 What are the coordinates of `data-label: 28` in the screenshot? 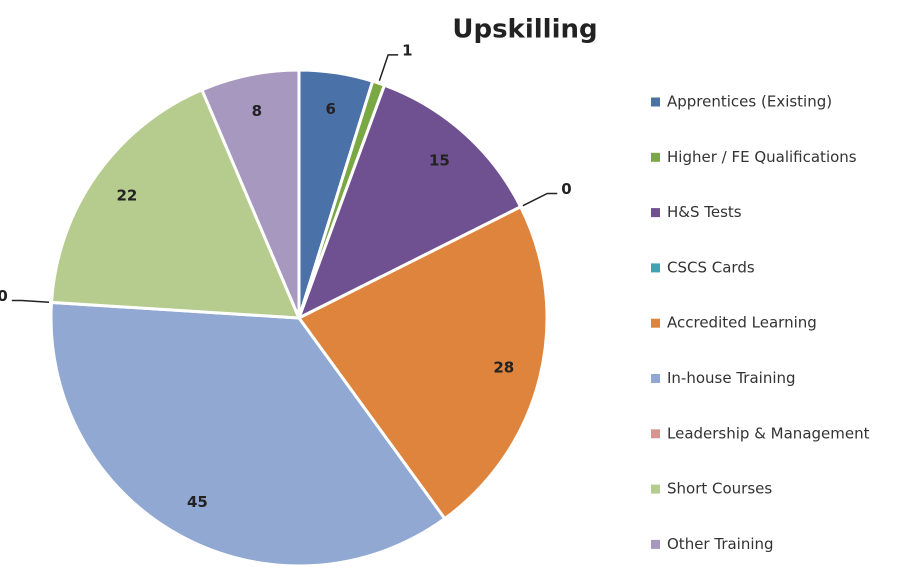 It's located at (503, 367).